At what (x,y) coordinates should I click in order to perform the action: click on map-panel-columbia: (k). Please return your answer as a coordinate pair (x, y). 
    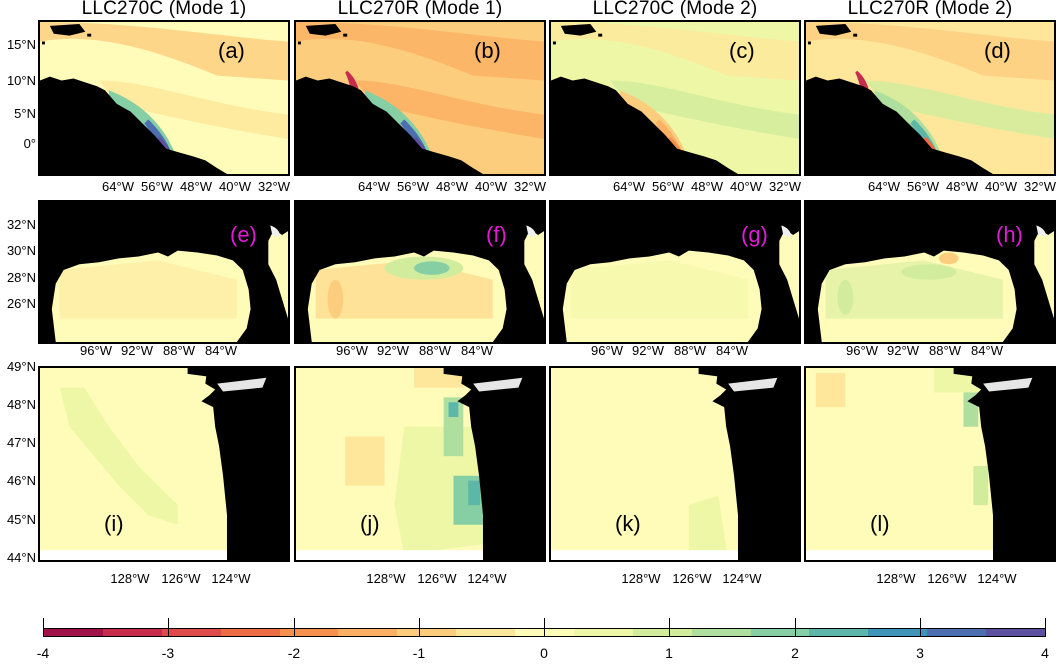
    Looking at the image, I should click on (675, 464).